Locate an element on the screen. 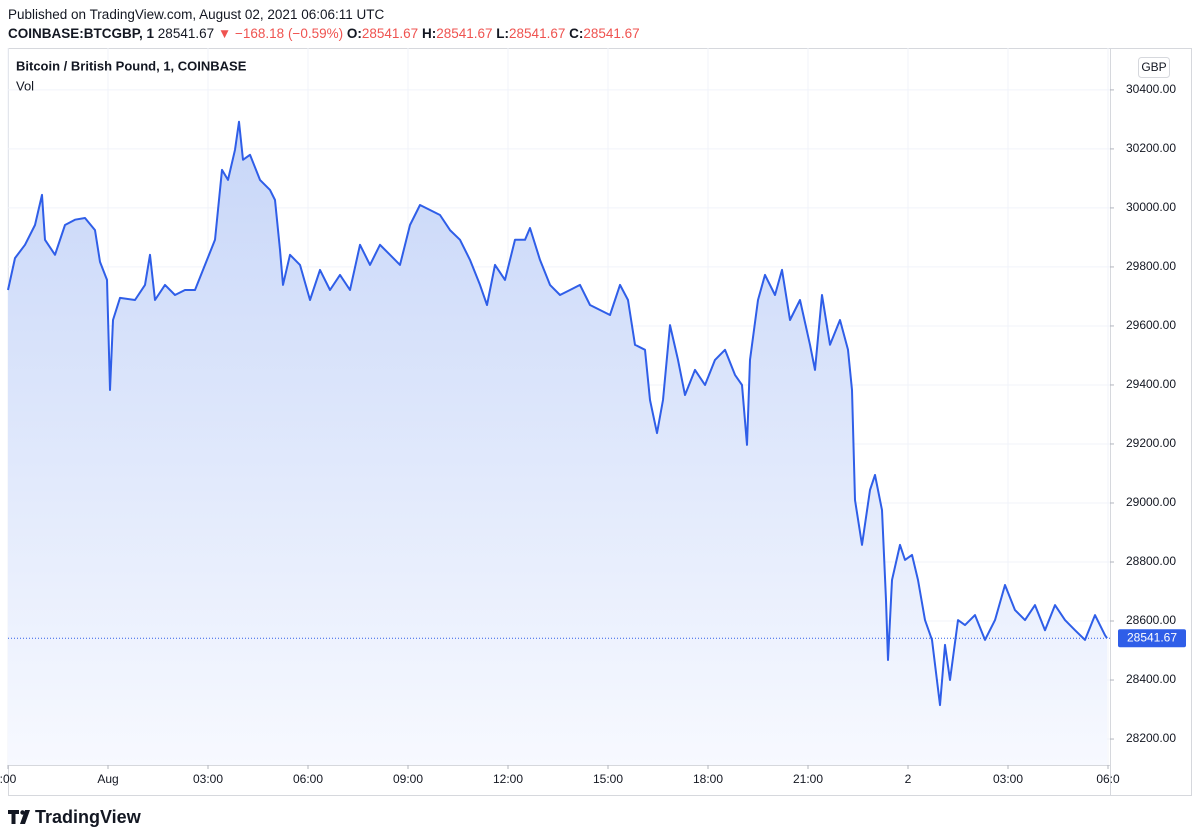  y-tick-label: 28400.00 is located at coordinates (1151, 679).